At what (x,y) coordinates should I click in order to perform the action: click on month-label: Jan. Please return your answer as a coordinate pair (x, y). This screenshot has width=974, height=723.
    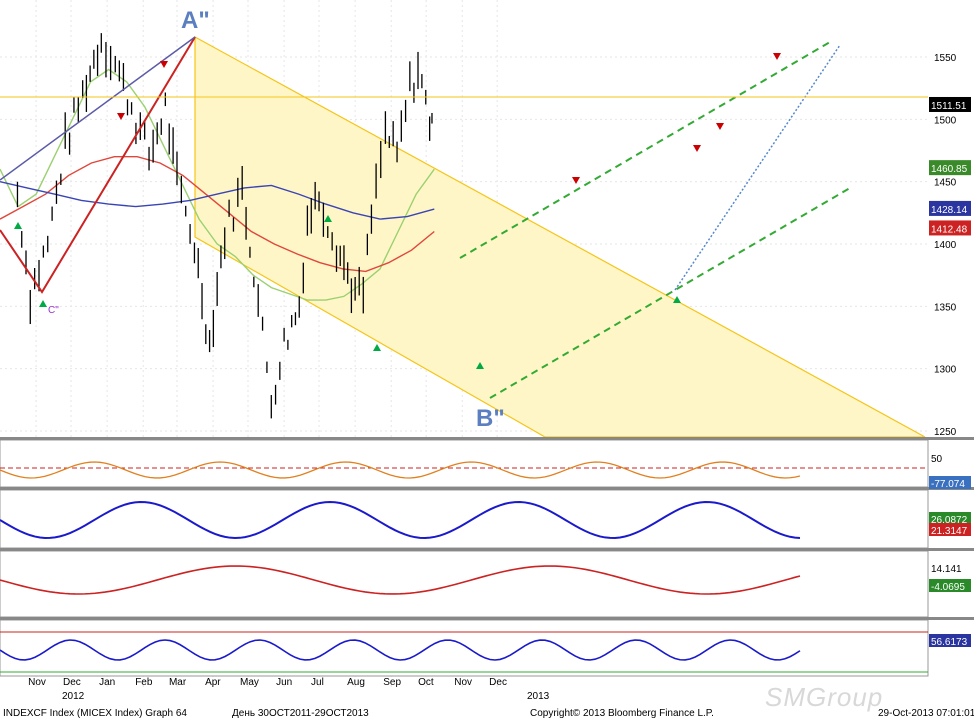
    Looking at the image, I should click on (107, 682).